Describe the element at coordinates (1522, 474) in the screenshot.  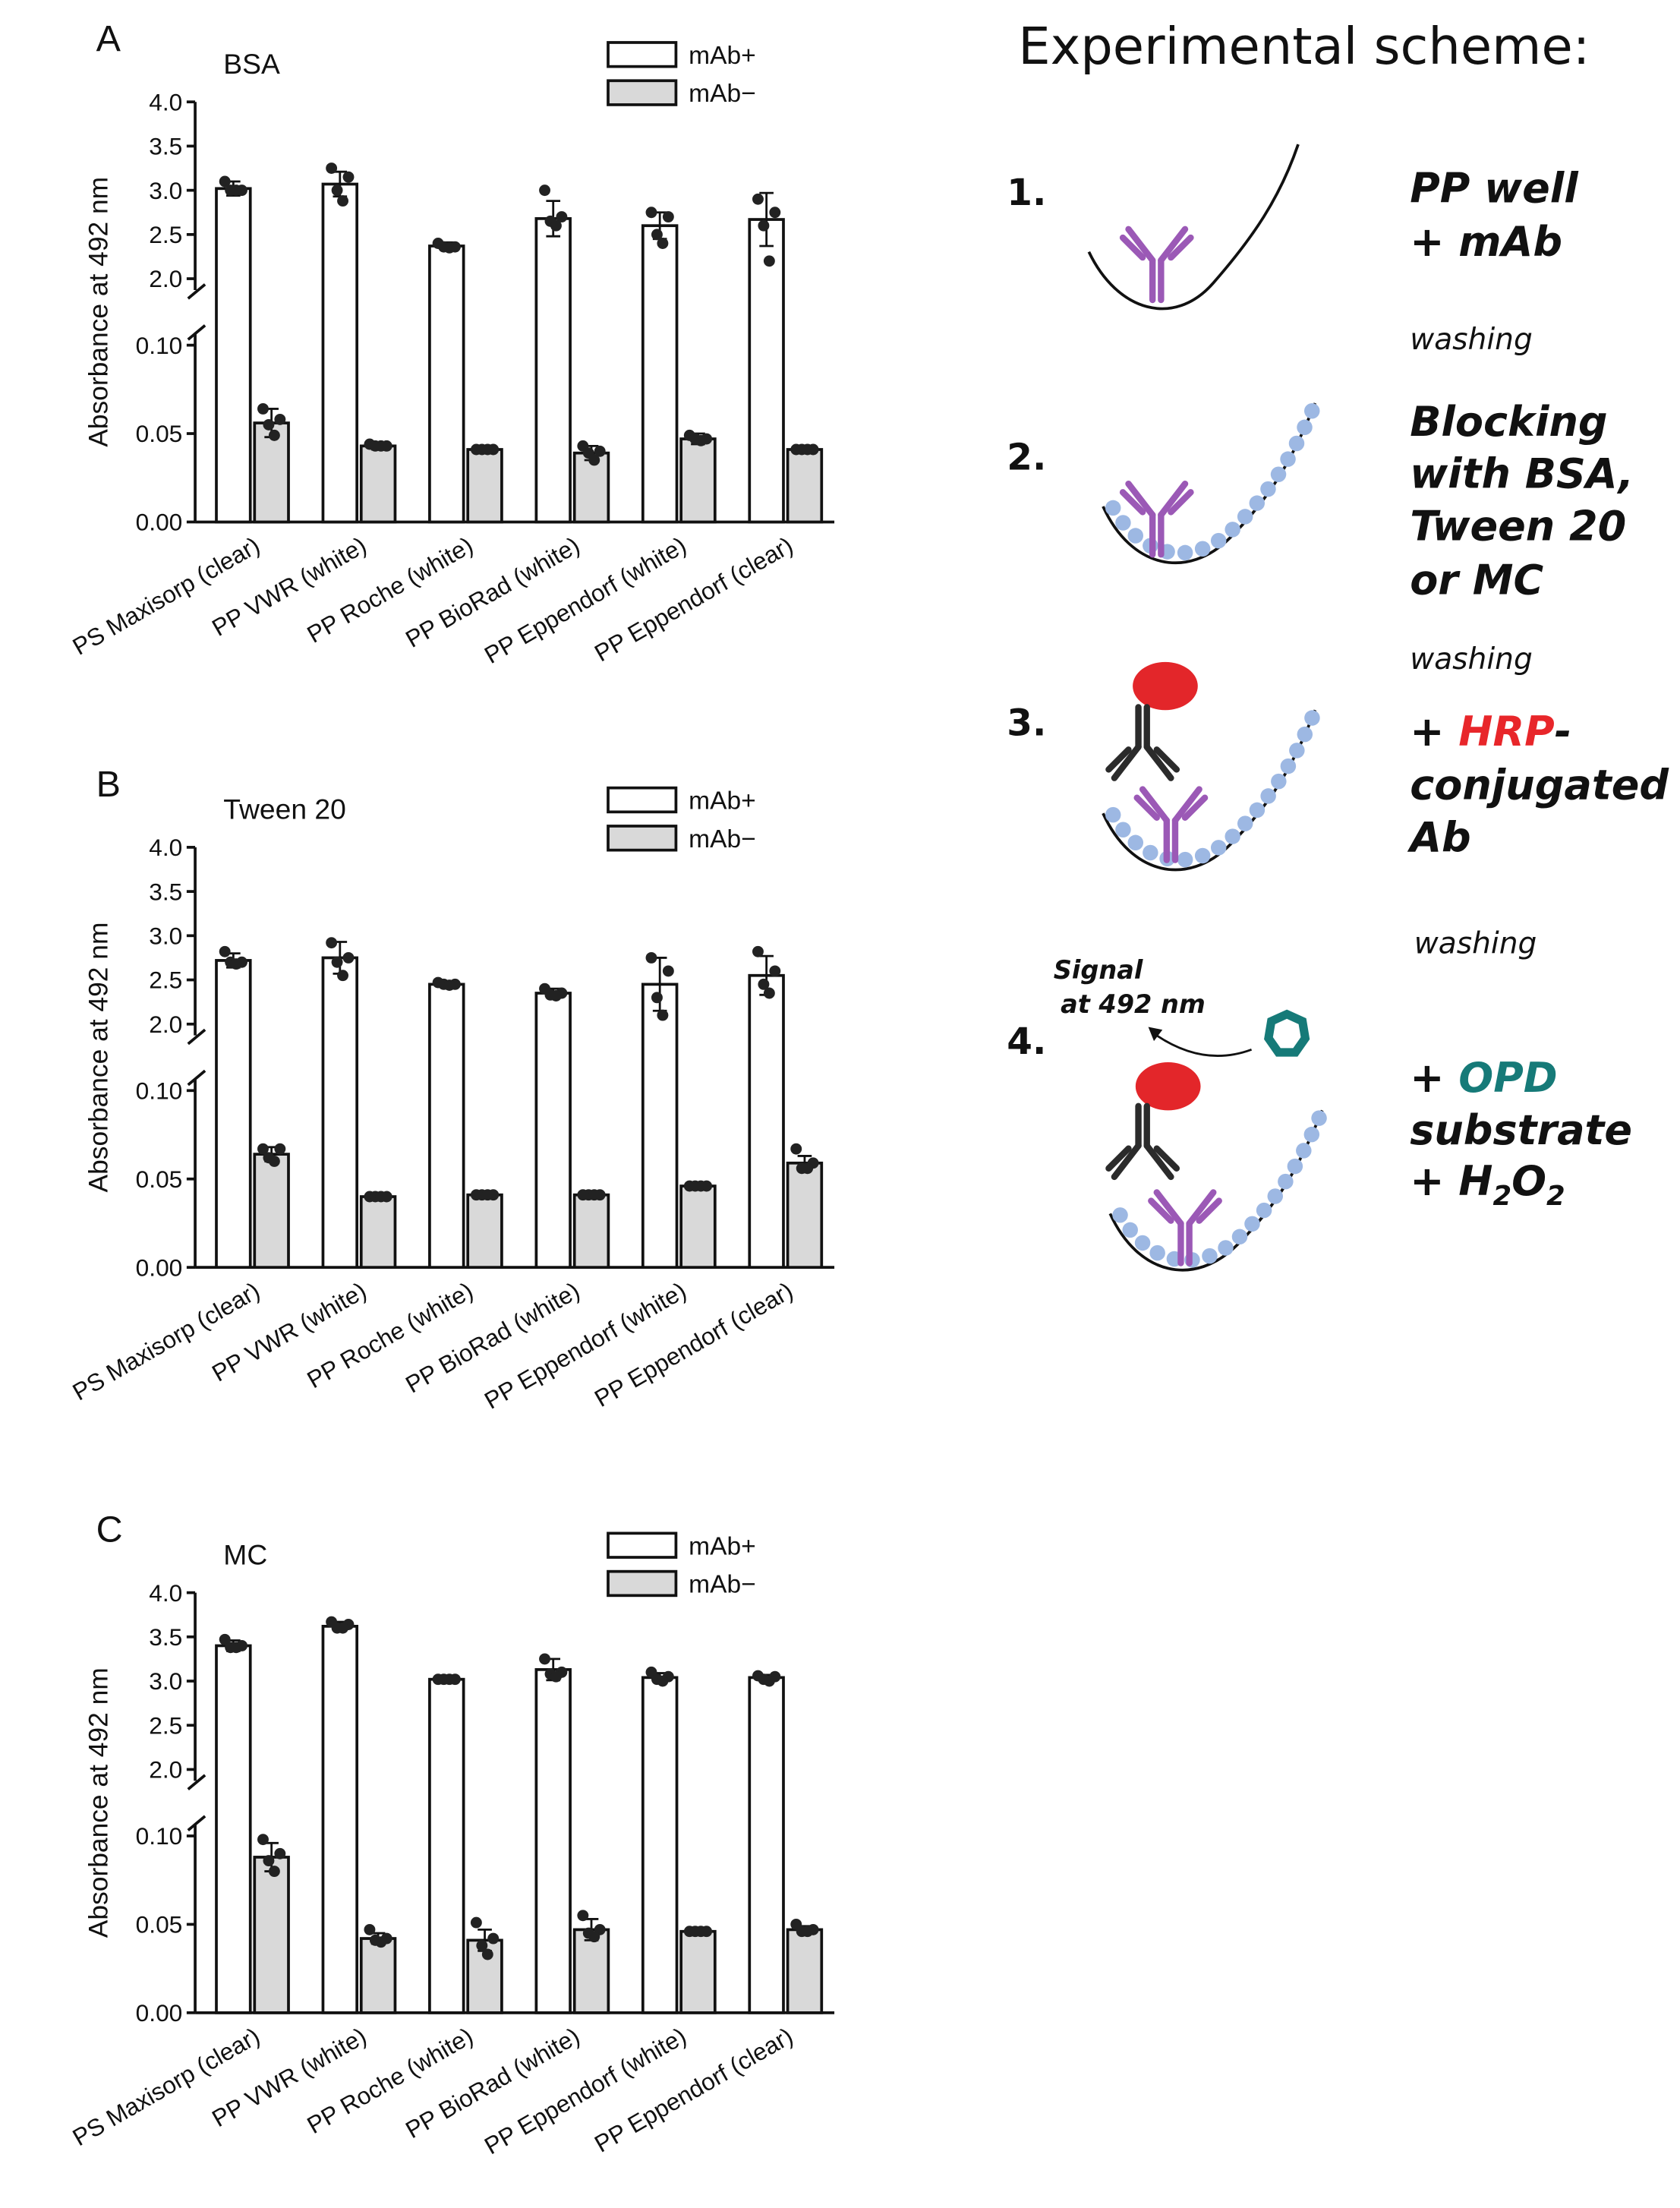
I see `step-text-part: with BSA,` at that location.